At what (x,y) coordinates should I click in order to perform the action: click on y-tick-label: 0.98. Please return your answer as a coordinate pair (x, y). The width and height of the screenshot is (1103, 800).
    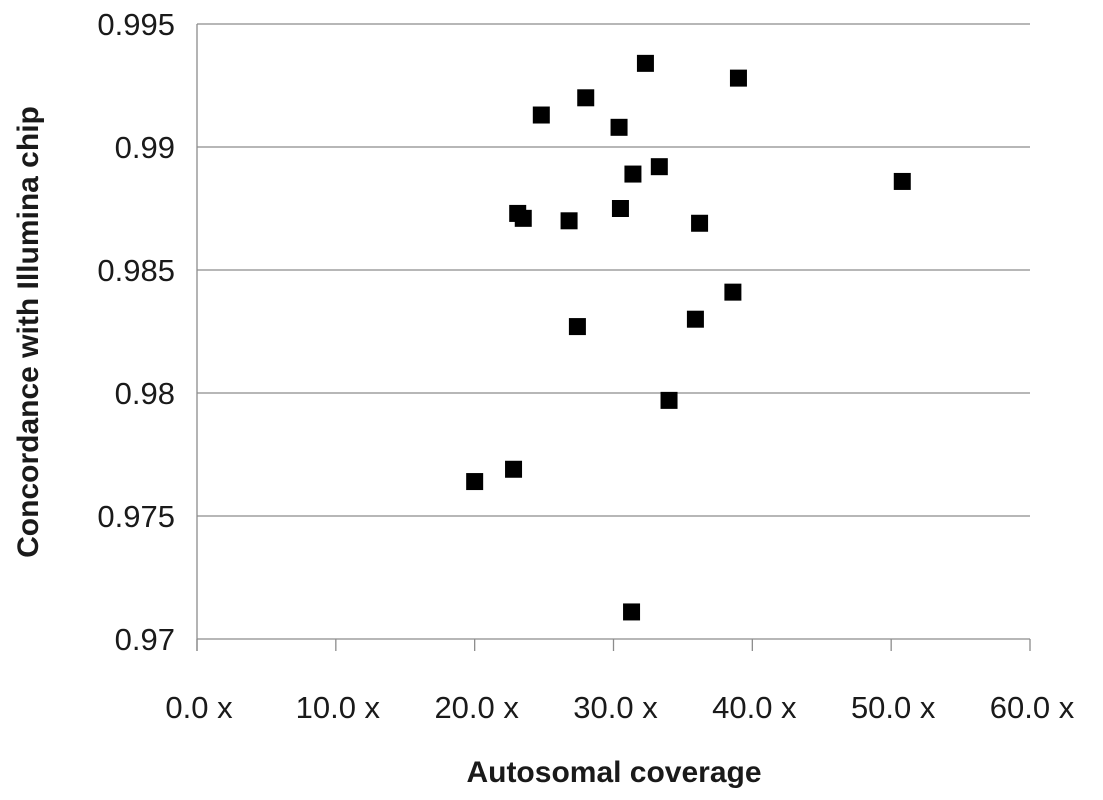
    Looking at the image, I should click on (145, 393).